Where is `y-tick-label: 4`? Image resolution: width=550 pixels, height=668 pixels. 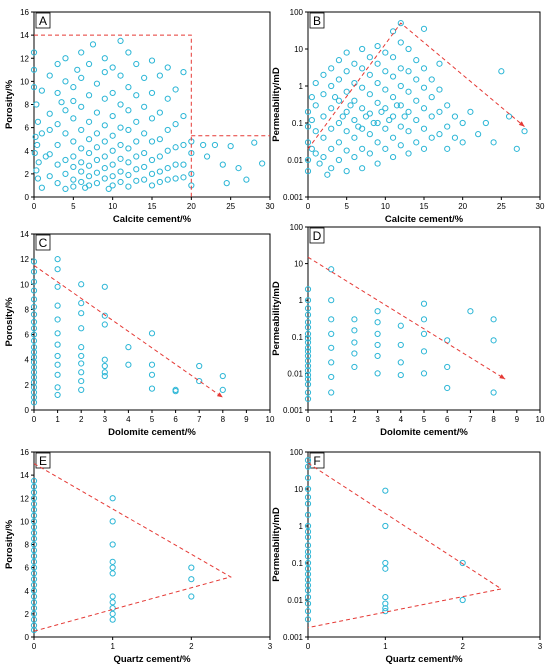
y-tick-label: 4 is located at coordinates (27, 151).